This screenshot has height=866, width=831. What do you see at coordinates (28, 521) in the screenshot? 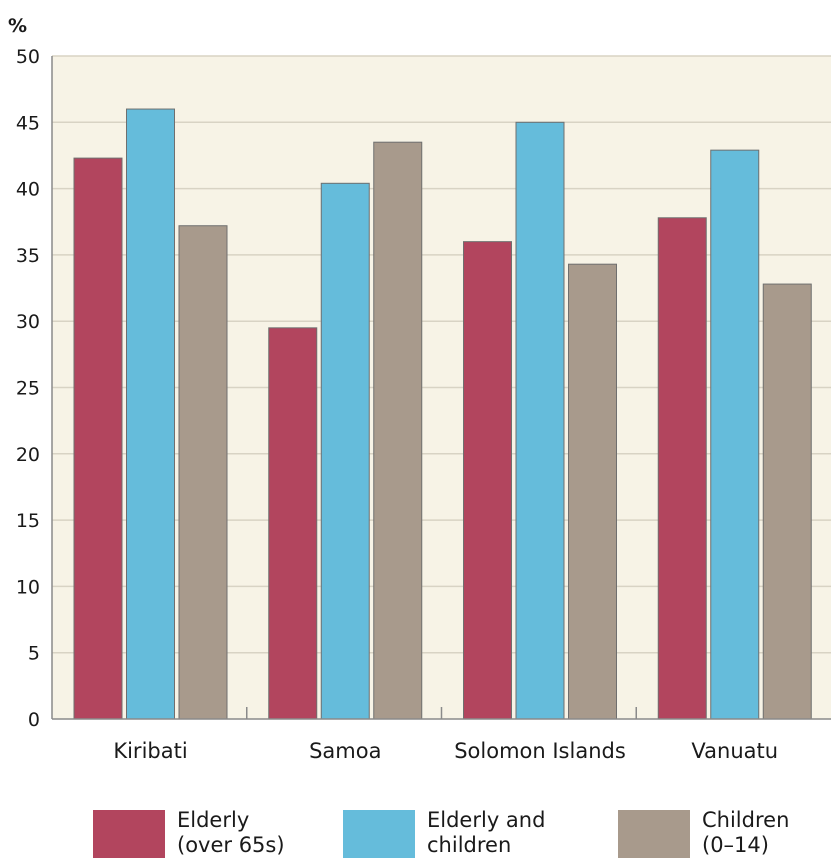
I see `y-tick-label: 15` at bounding box center [28, 521].